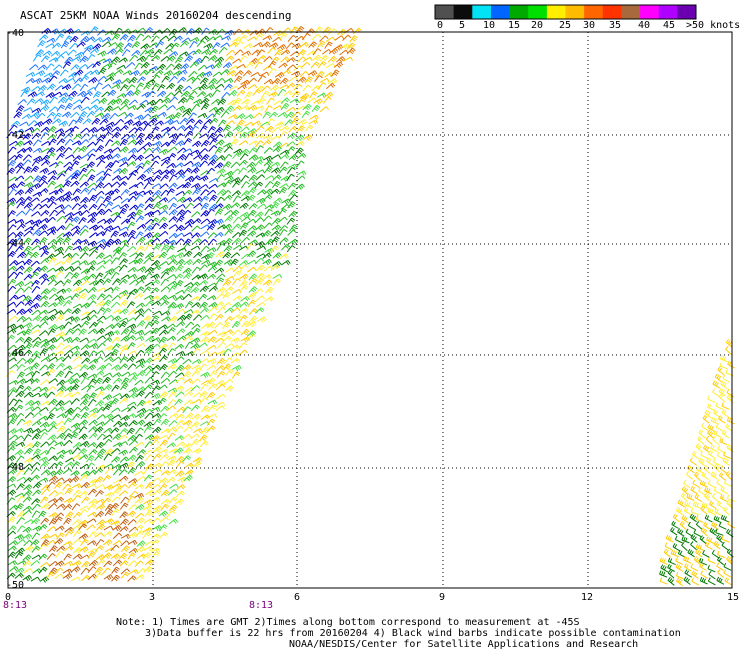 The width and height of the screenshot is (740, 650). I want to click on lat-label-46: -46, so click(15, 353).